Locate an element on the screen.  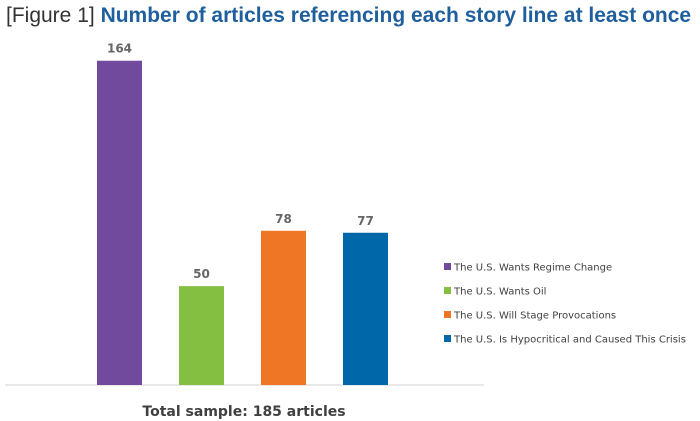
value-label-the-u-s-is-hypocritical-and-caused-this-crisis: 77 is located at coordinates (365, 221).